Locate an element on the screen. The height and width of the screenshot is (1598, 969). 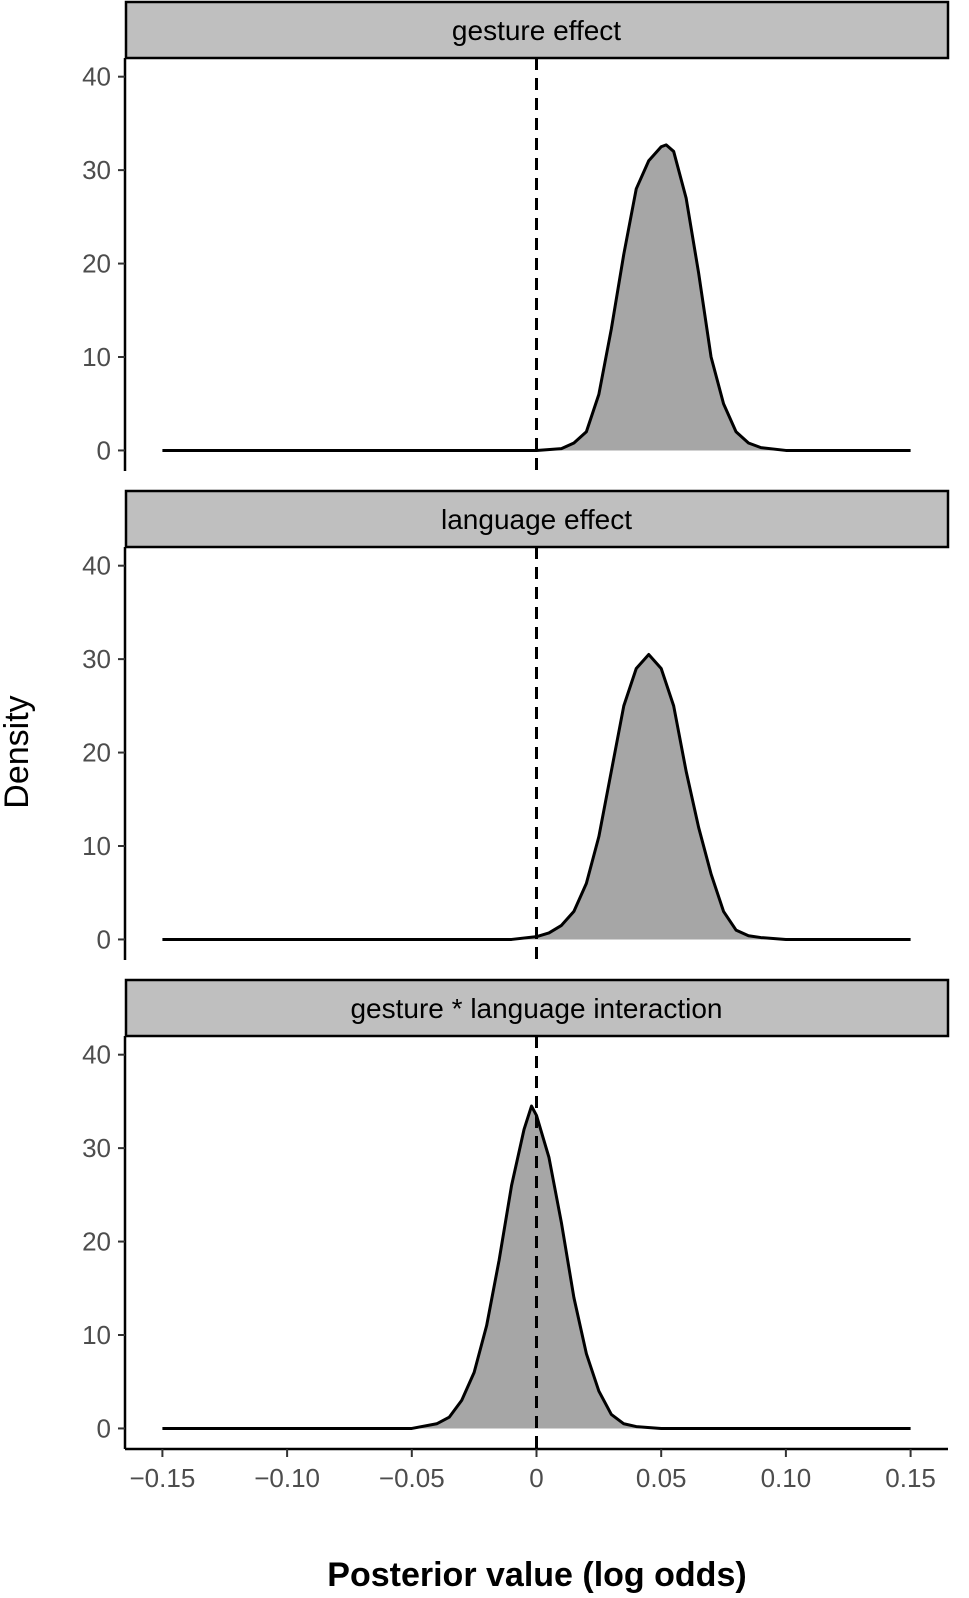
facet-strip-label: language effect is located at coordinates (536, 519).